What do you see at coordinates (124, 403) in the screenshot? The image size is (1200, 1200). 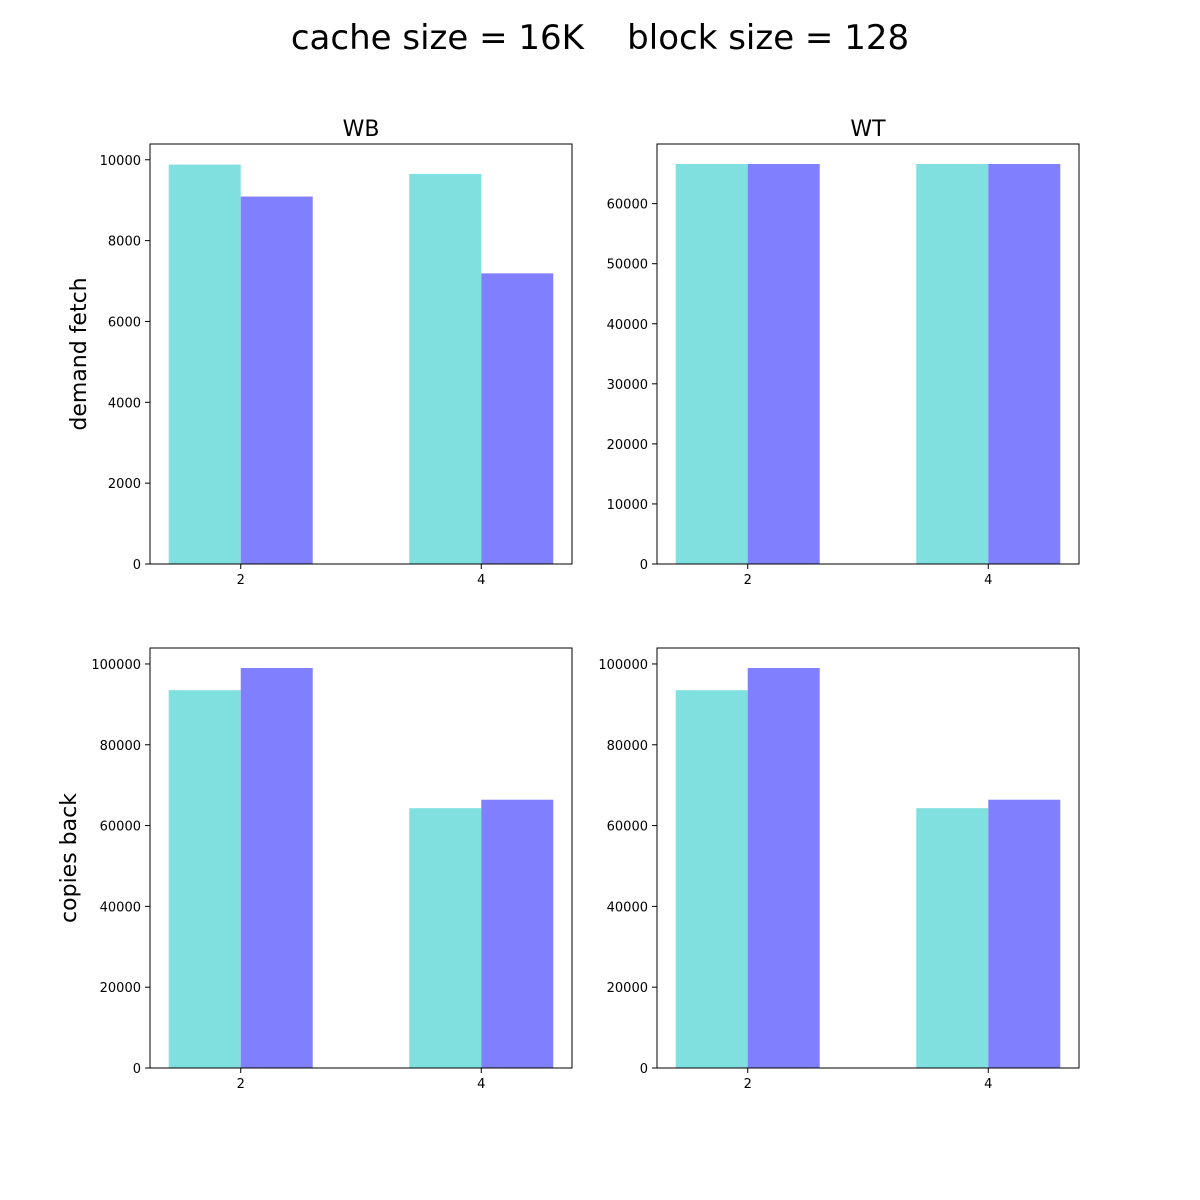 I see `y-tick-label: 4000` at bounding box center [124, 403].